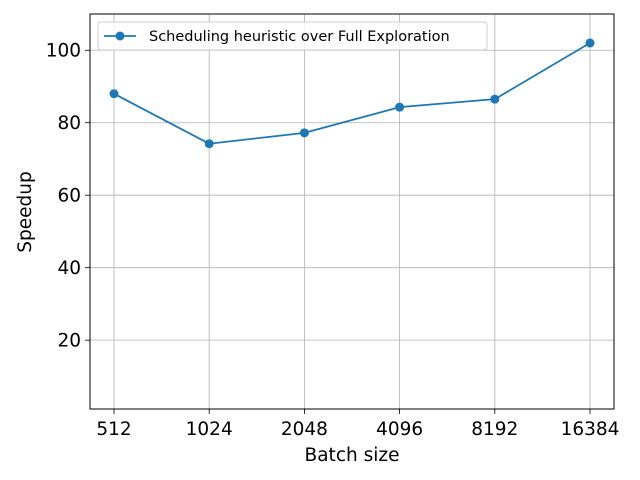 The image size is (640, 480). Describe the element at coordinates (63, 51) in the screenshot. I see `y-tick-label: 100` at that location.